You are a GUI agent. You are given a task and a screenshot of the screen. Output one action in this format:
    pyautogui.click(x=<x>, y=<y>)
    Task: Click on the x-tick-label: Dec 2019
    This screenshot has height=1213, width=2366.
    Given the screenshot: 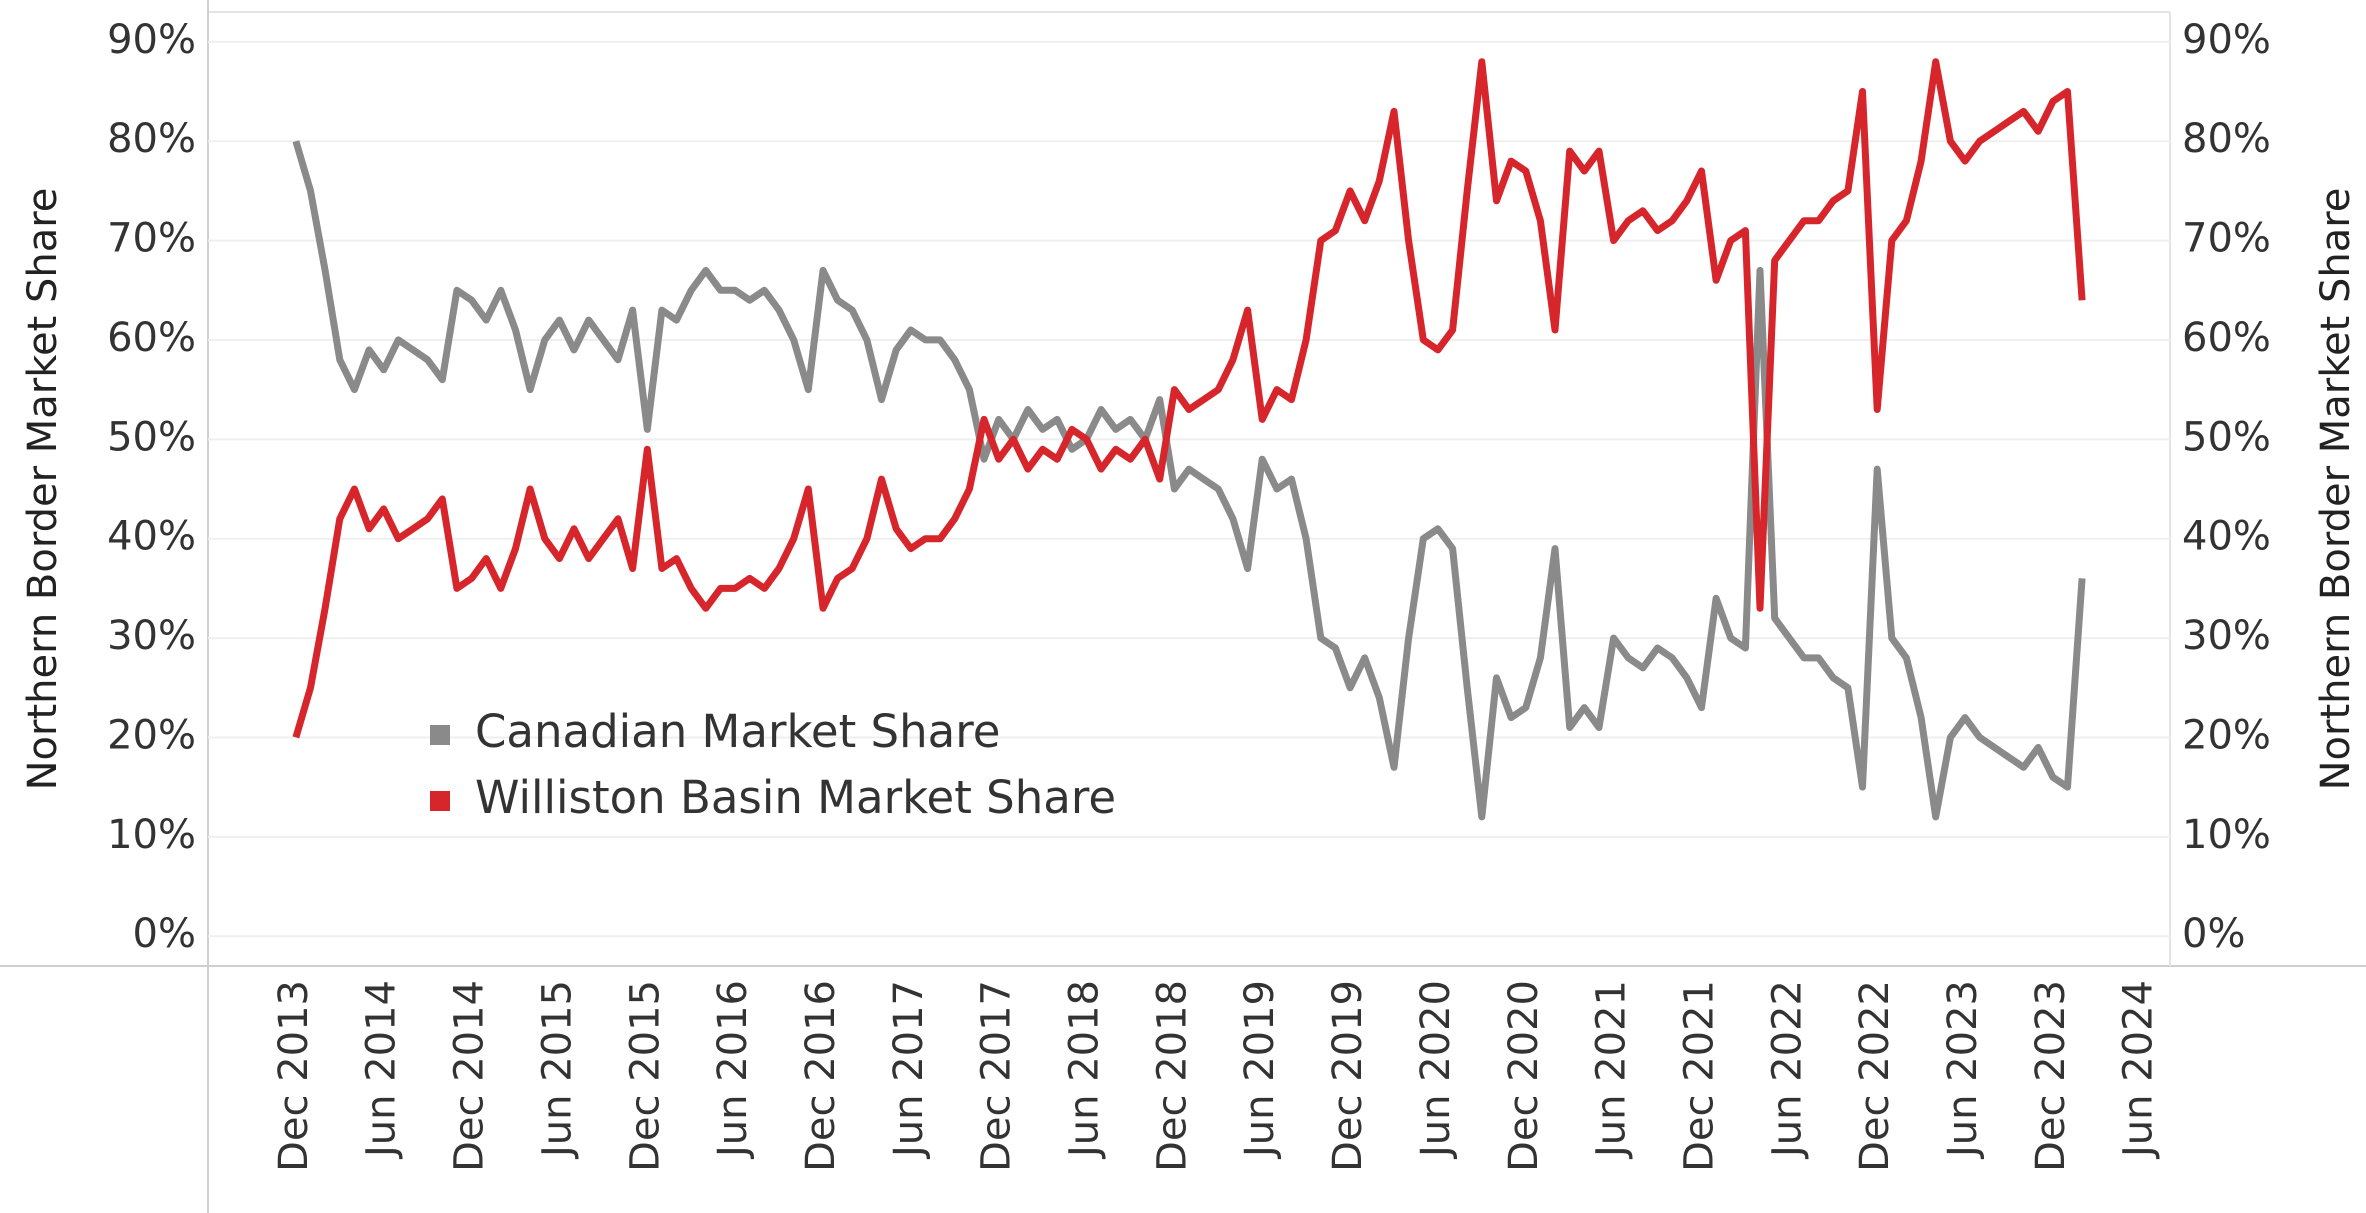 What is the action you would take?
    pyautogui.click(x=1348, y=1076)
    